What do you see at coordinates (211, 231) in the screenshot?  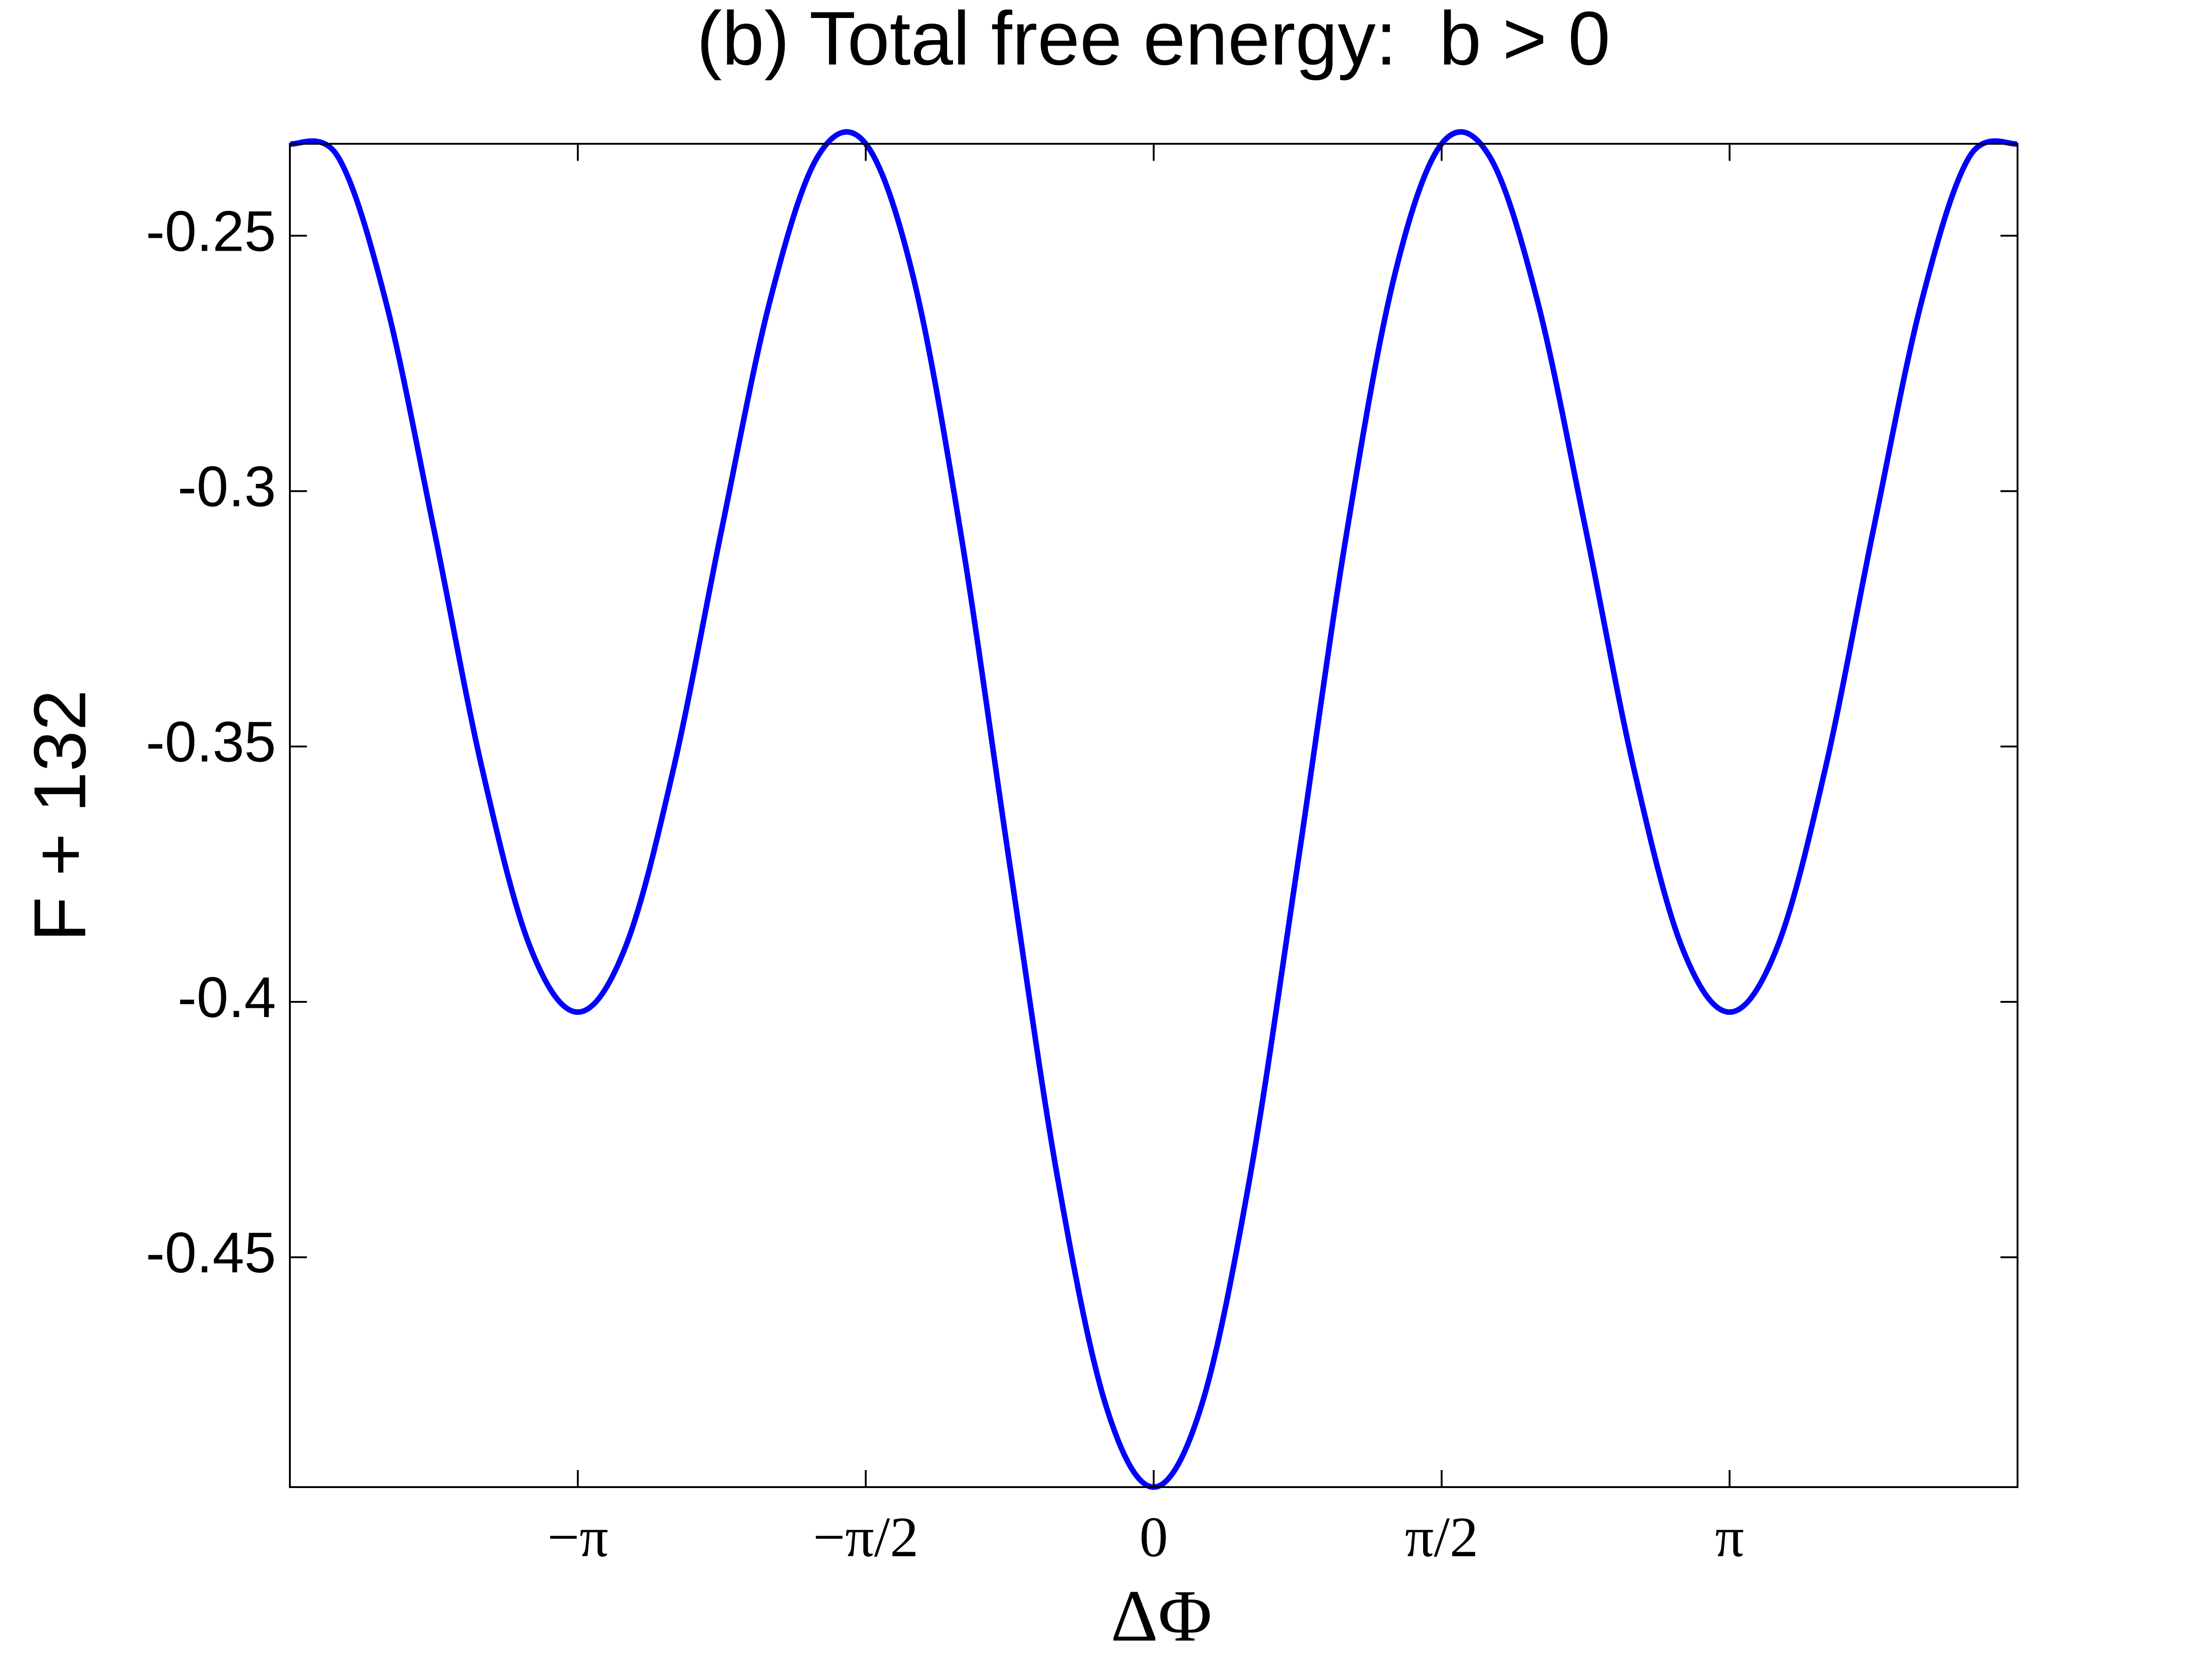 I see `y-tick-label: -0.25` at bounding box center [211, 231].